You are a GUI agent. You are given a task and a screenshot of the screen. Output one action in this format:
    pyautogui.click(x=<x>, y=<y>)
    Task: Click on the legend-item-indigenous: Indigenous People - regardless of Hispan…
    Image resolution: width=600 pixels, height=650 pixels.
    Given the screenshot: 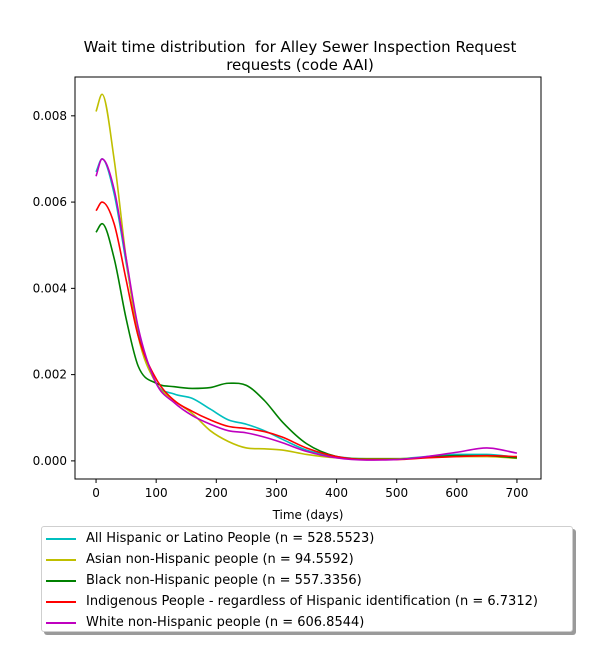 What is the action you would take?
    pyautogui.click(x=290, y=601)
    